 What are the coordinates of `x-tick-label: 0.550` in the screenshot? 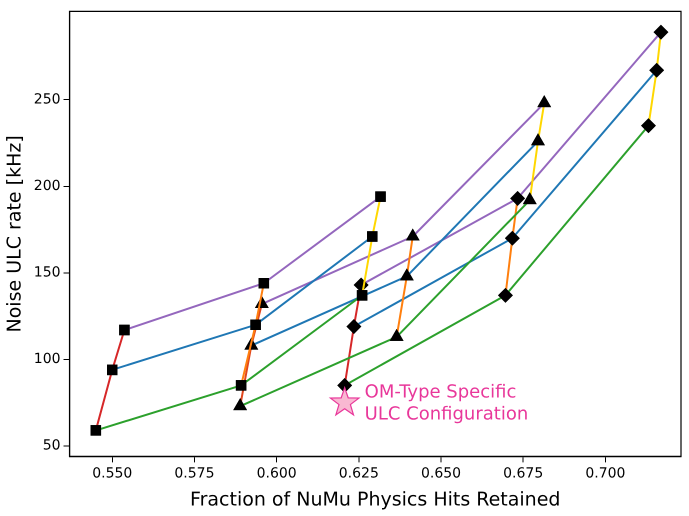 It's located at (112, 473).